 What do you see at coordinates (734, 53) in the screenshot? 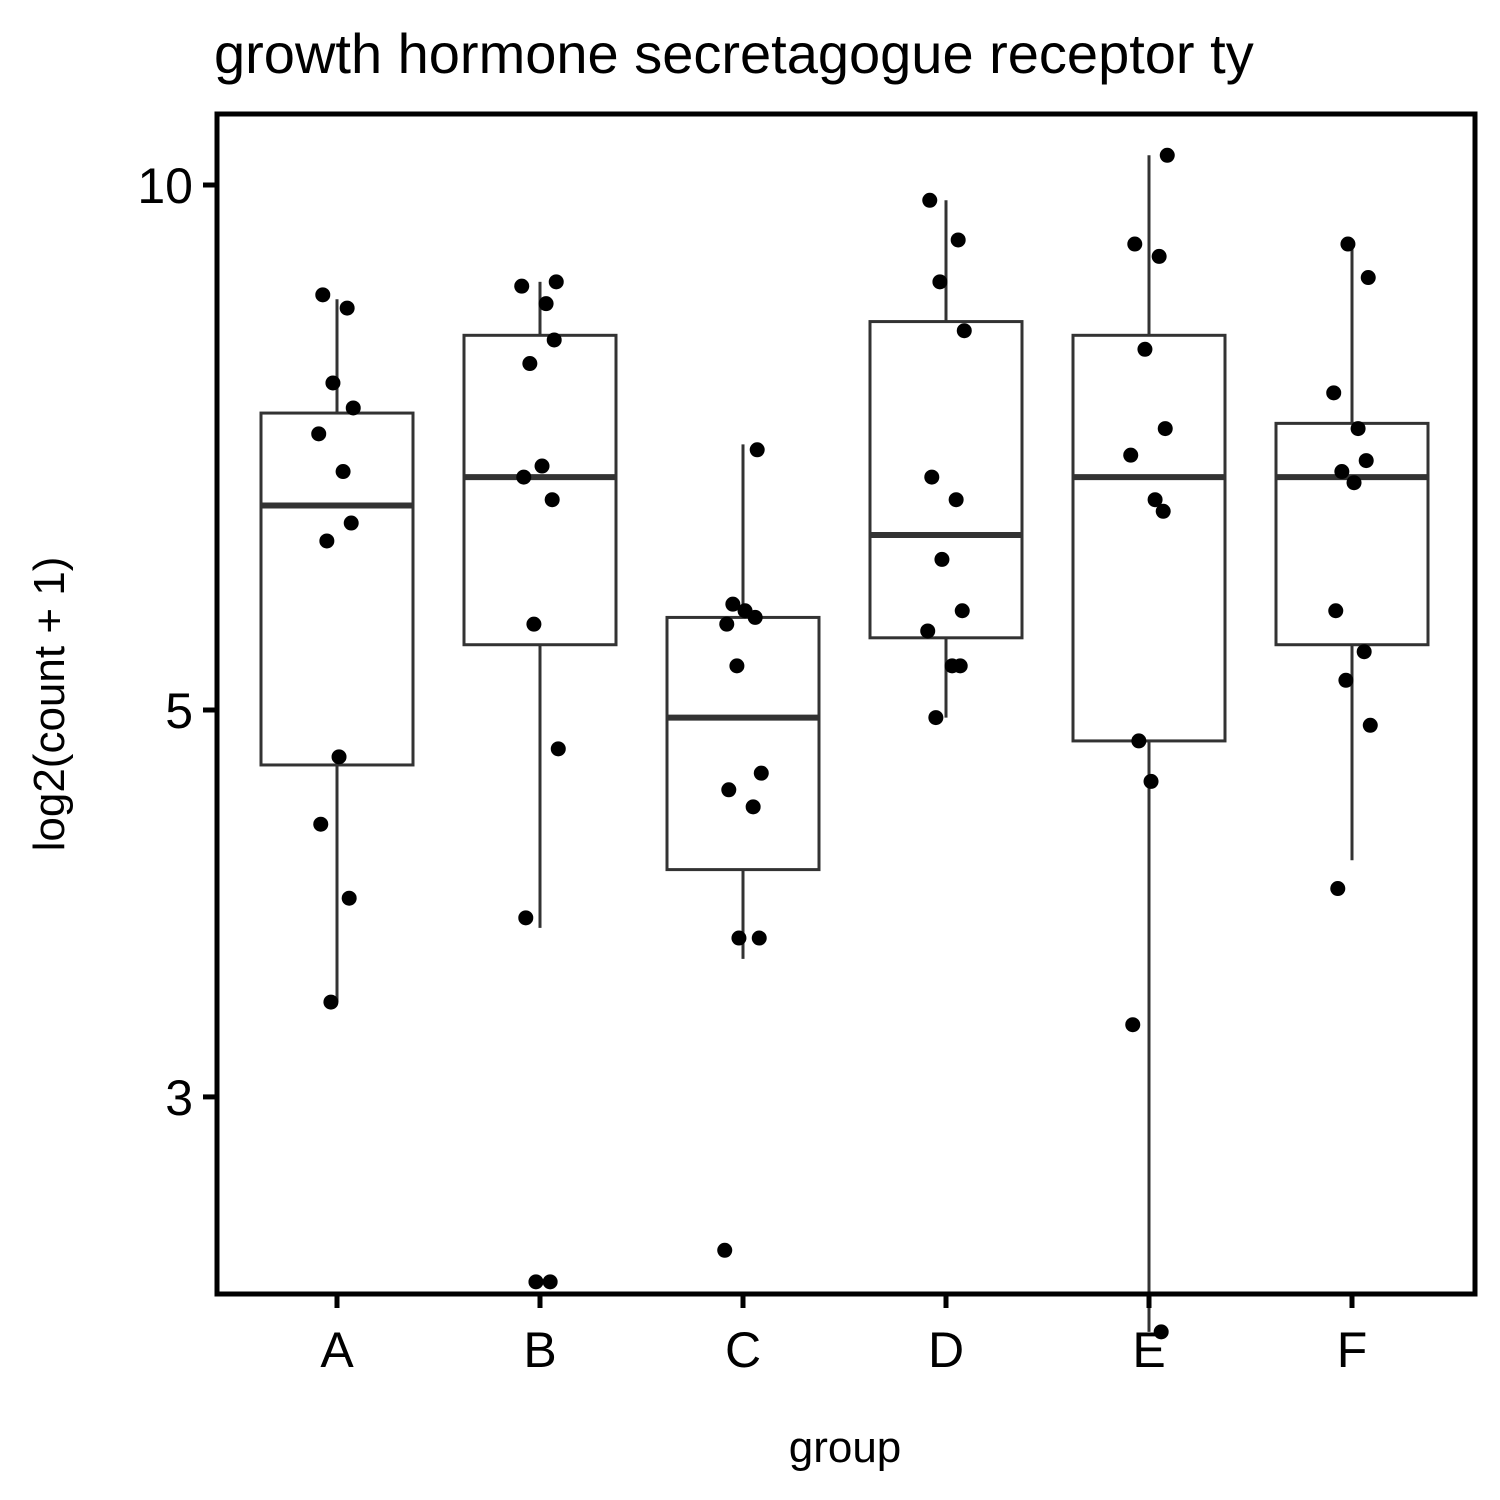
I see `chart-title: growth hormone secretagogue receptor ty` at bounding box center [734, 53].